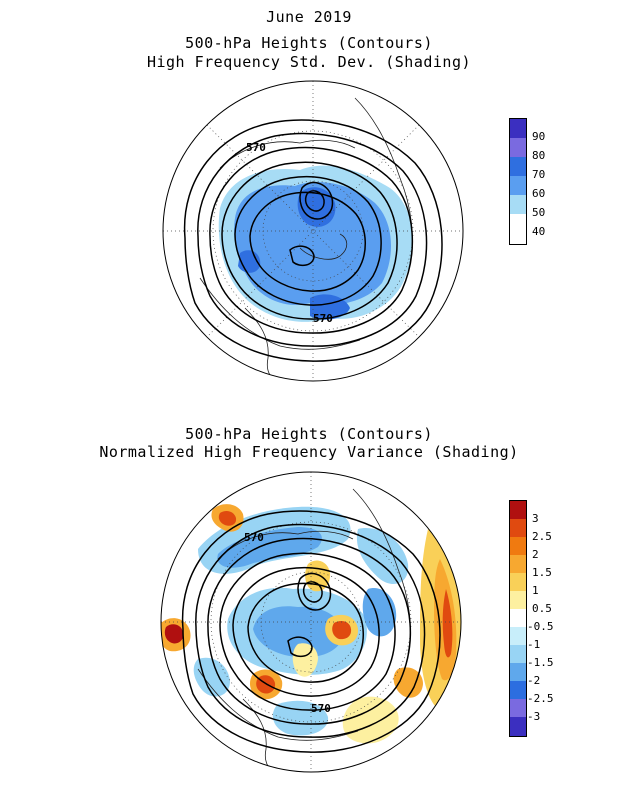 The width and height of the screenshot is (618, 800). I want to click on bottom-cbar-label-neg-1: -1, so click(534, 644).